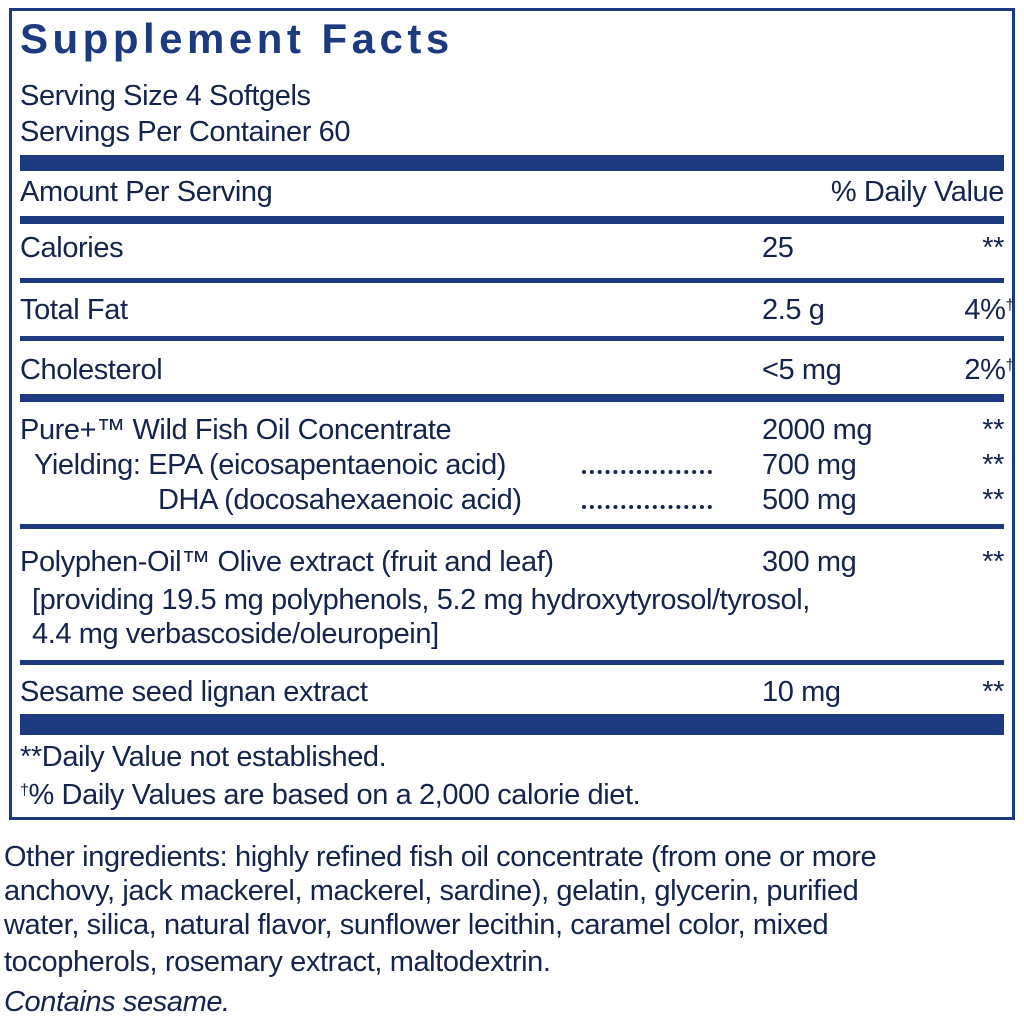  What do you see at coordinates (778, 248) in the screenshot?
I see `row-amount: 25` at bounding box center [778, 248].